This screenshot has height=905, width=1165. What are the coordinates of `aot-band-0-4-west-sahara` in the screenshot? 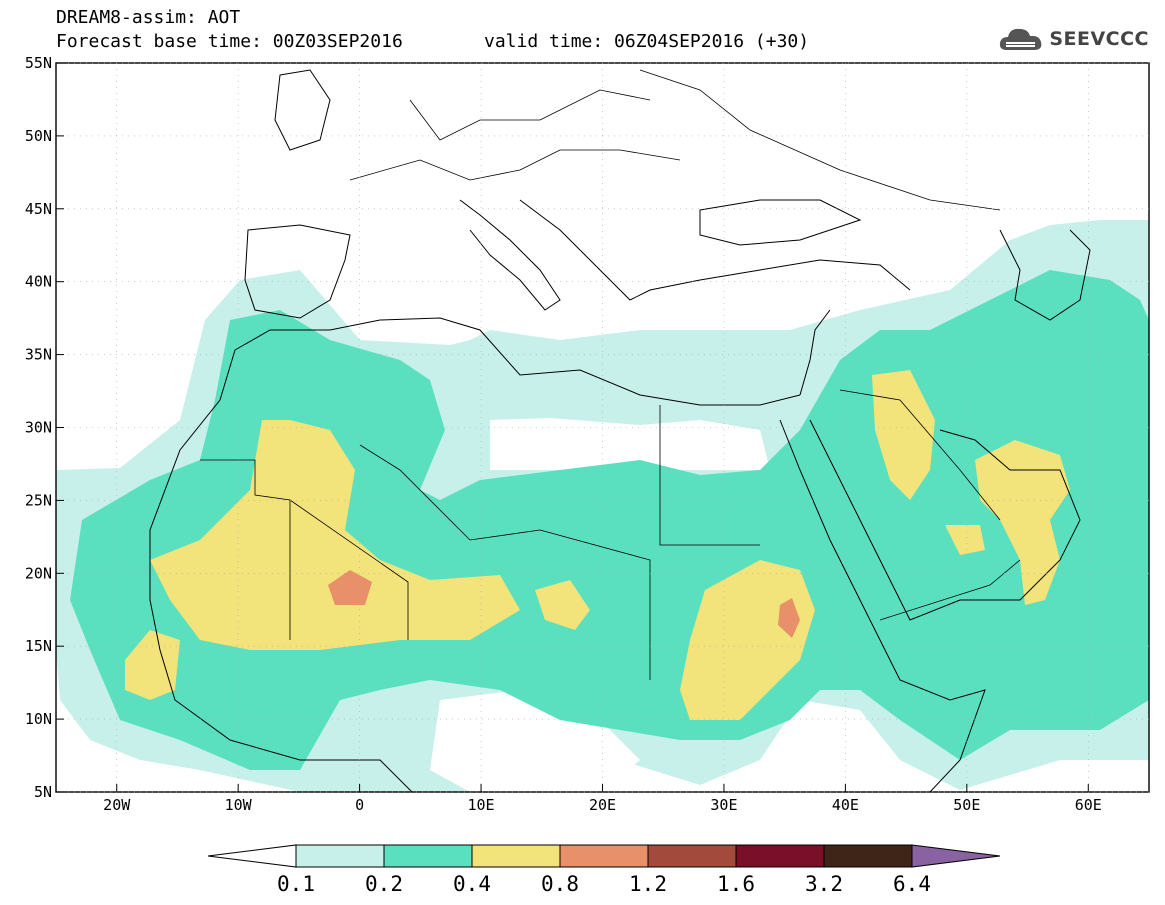 It's located at (335, 535).